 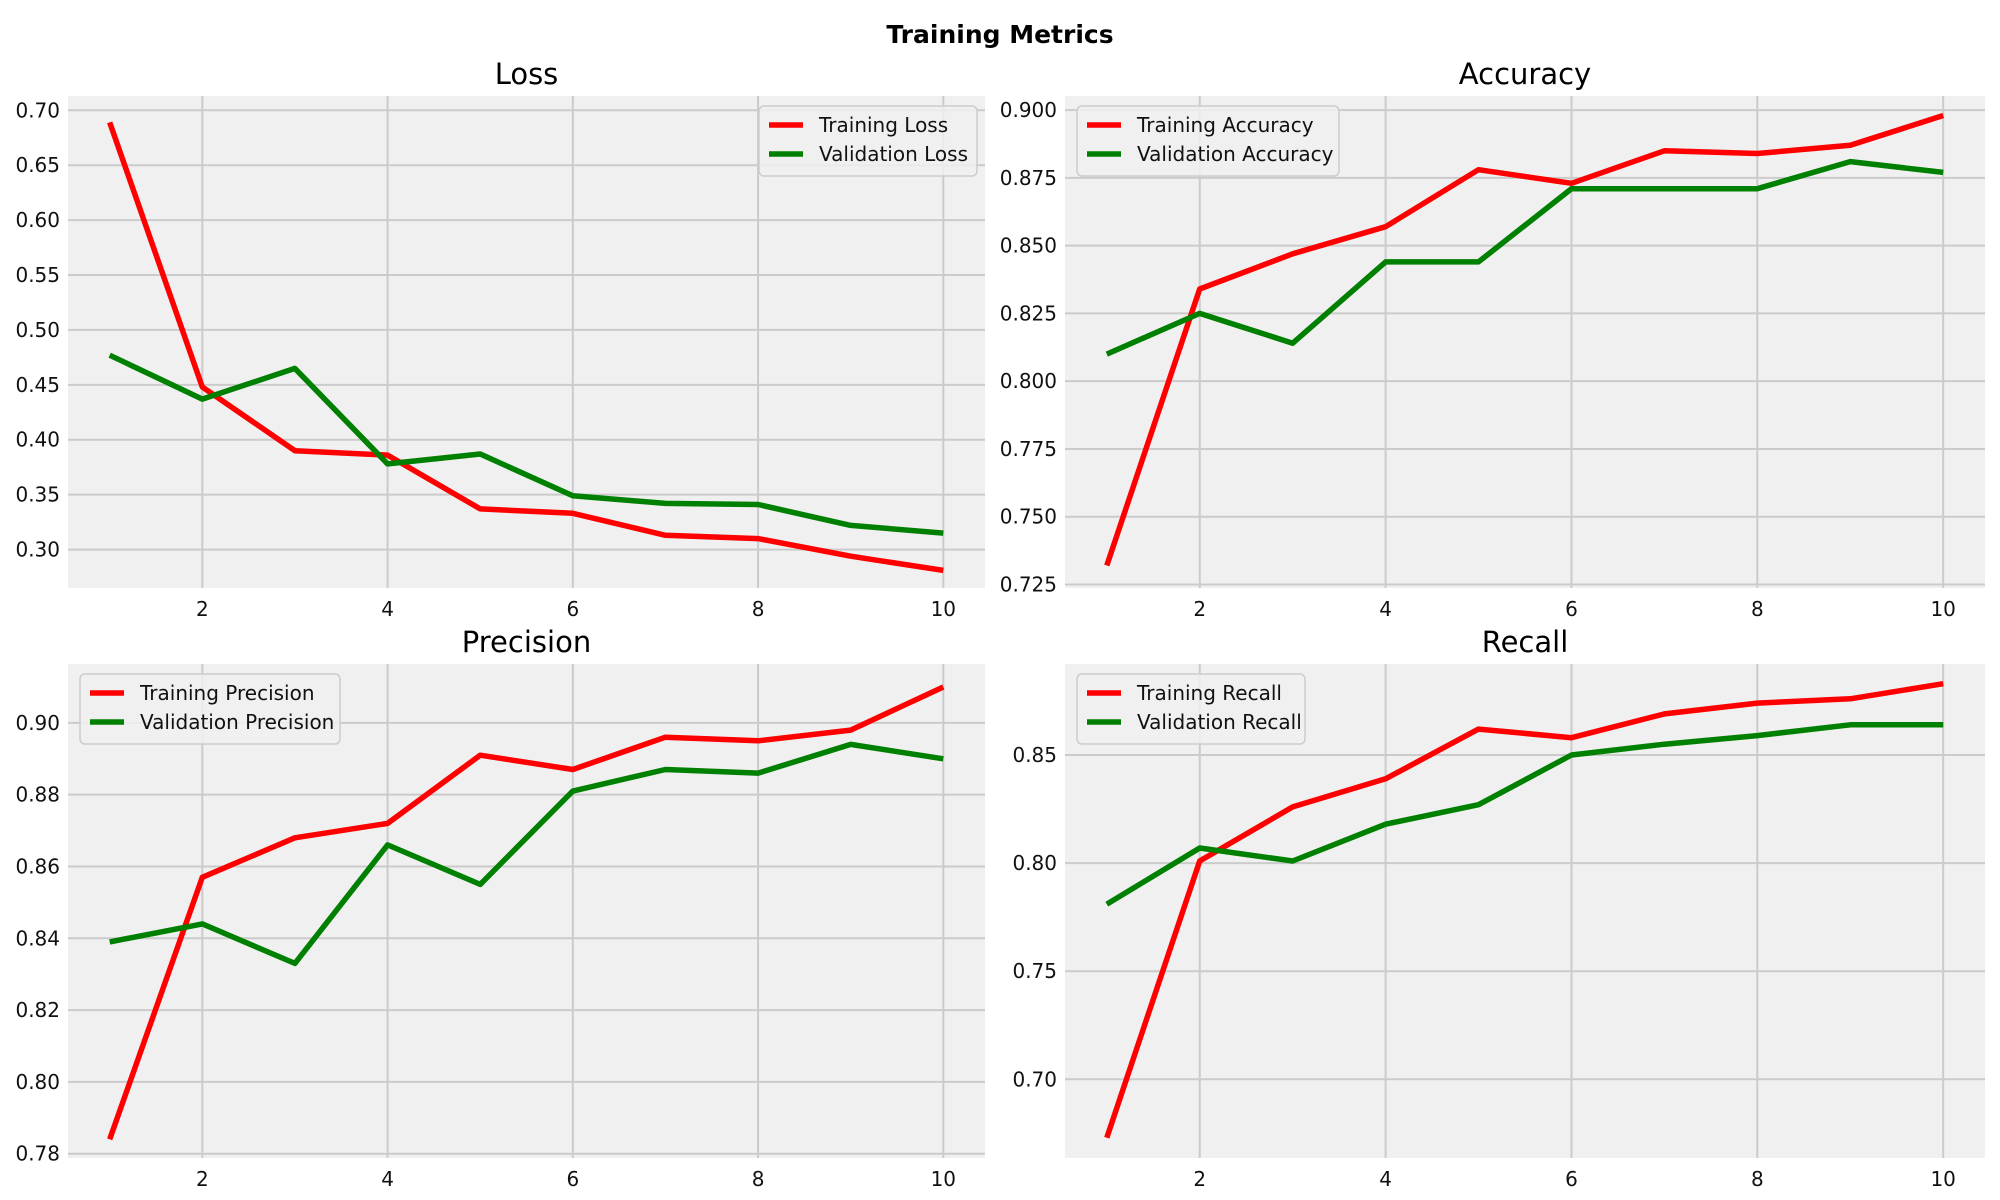 I want to click on precision-y-tick-label: 0.86, so click(x=37, y=866).